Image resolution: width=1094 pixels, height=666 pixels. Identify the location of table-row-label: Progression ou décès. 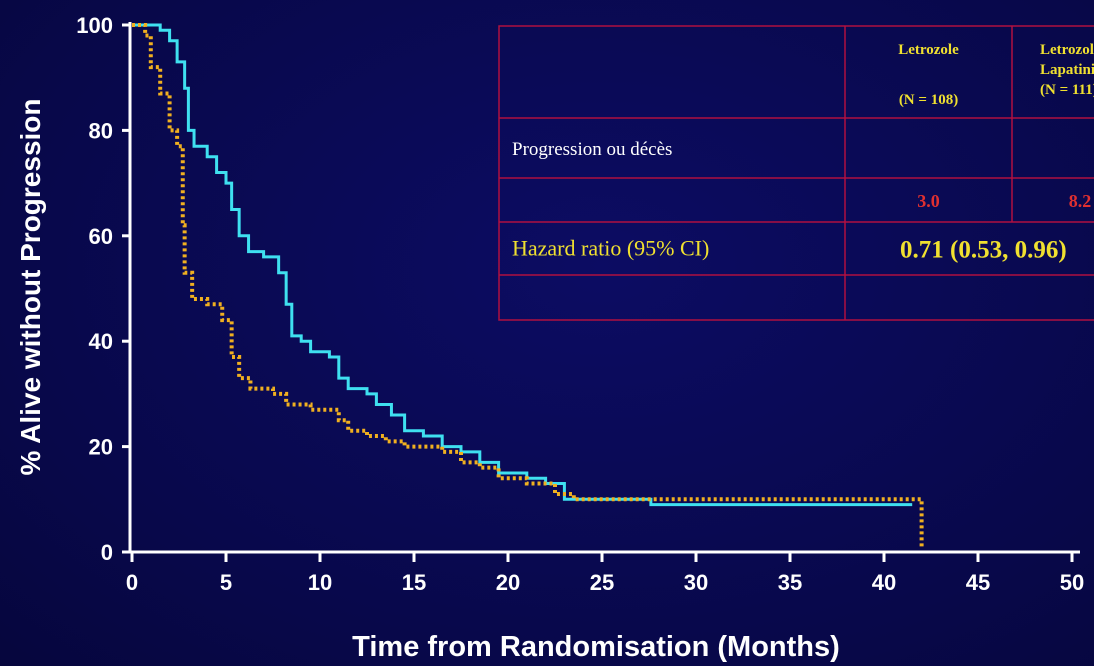
(592, 149).